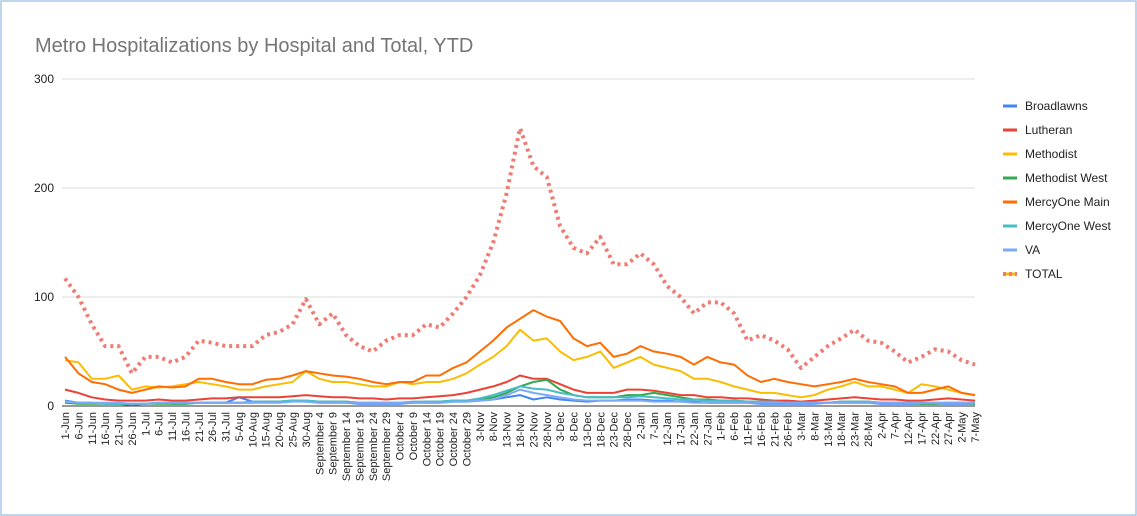 Image resolution: width=1137 pixels, height=516 pixels. I want to click on x-tick-label: October 14, so click(427, 439).